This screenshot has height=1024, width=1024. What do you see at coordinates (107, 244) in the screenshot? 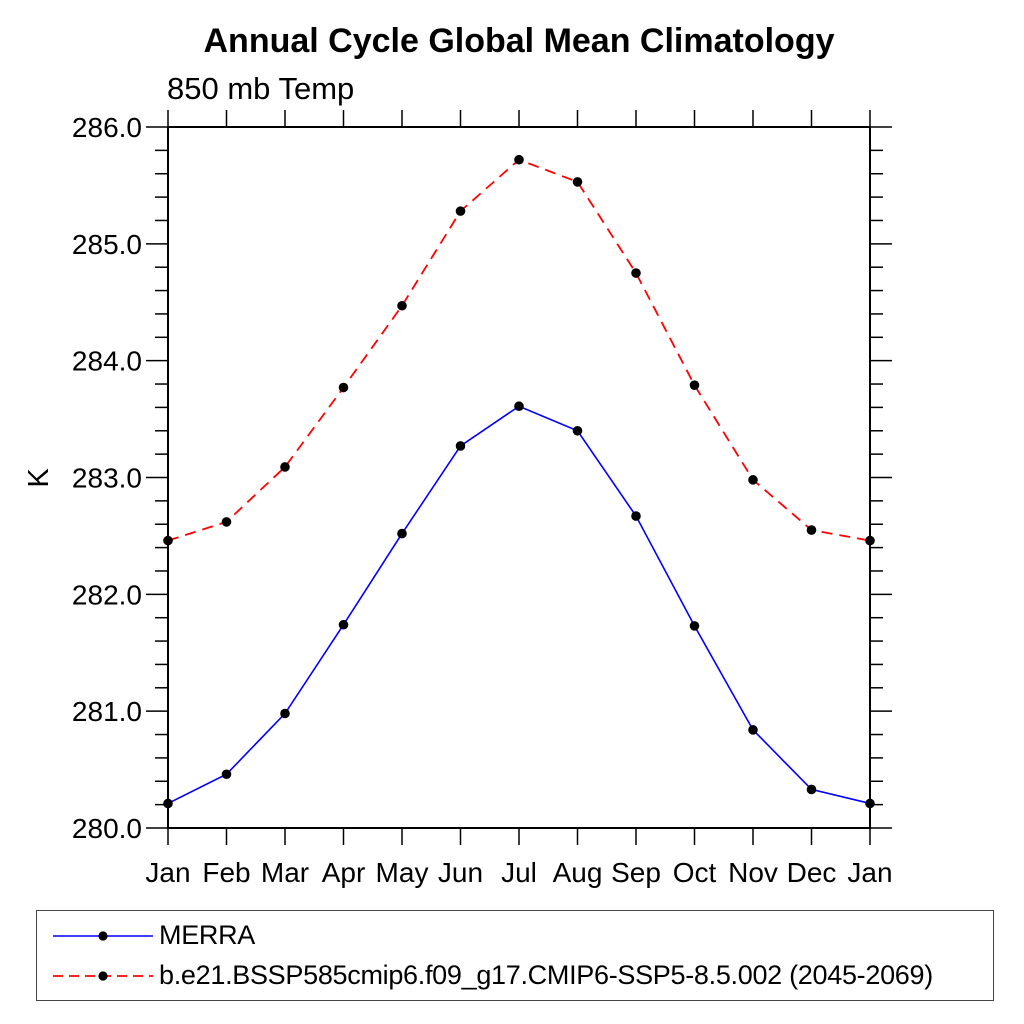
I see `y-tick-label: 285.0` at bounding box center [107, 244].